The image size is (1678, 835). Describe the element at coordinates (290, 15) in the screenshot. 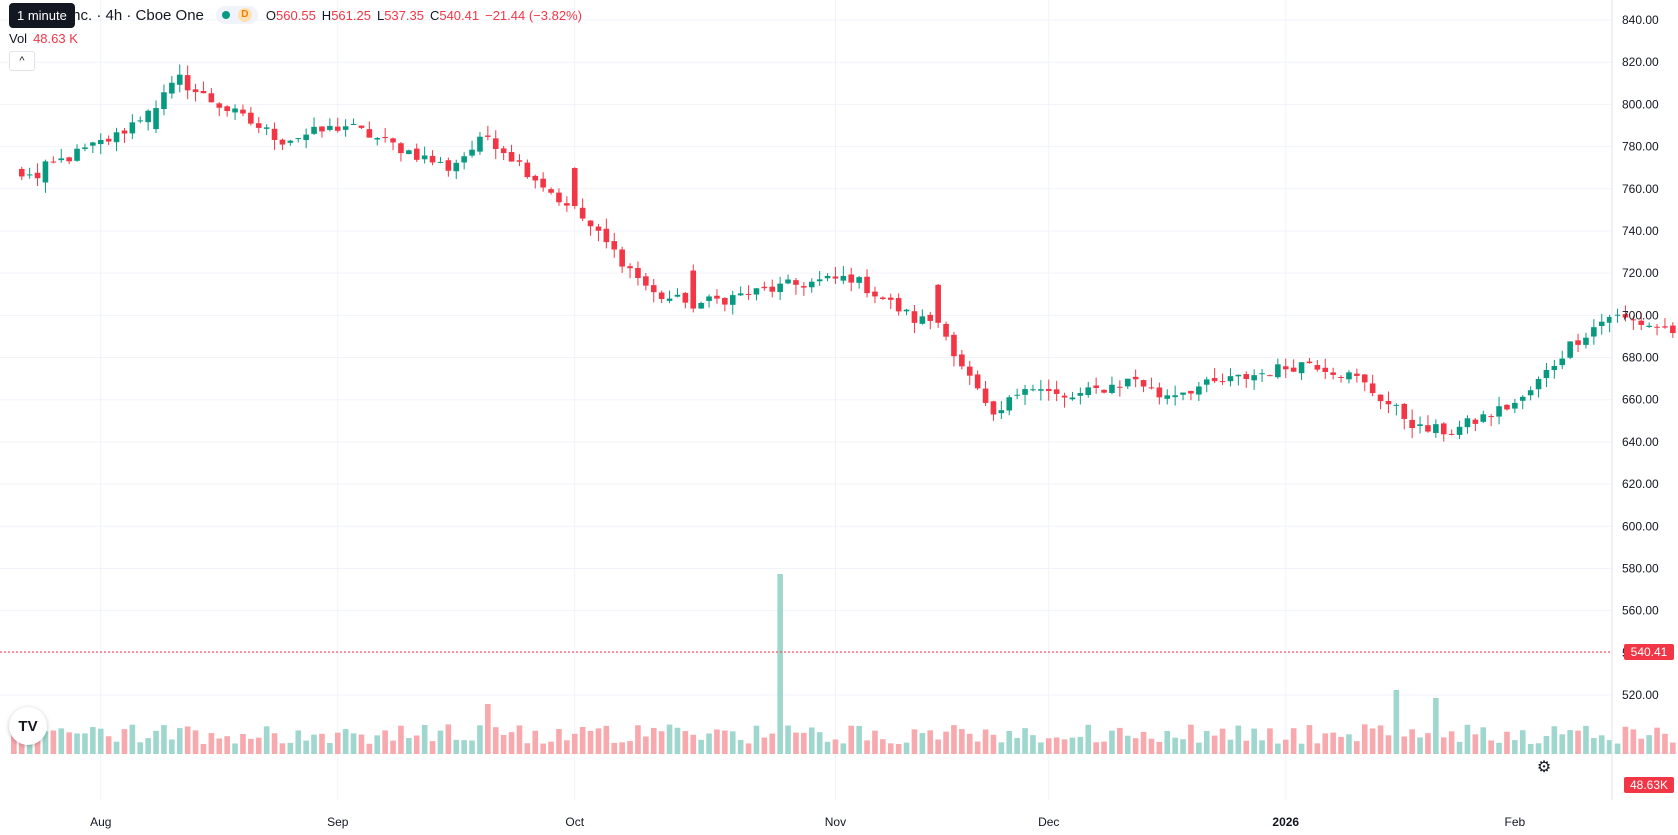

I see `ohlc-open: O560.55` at that location.